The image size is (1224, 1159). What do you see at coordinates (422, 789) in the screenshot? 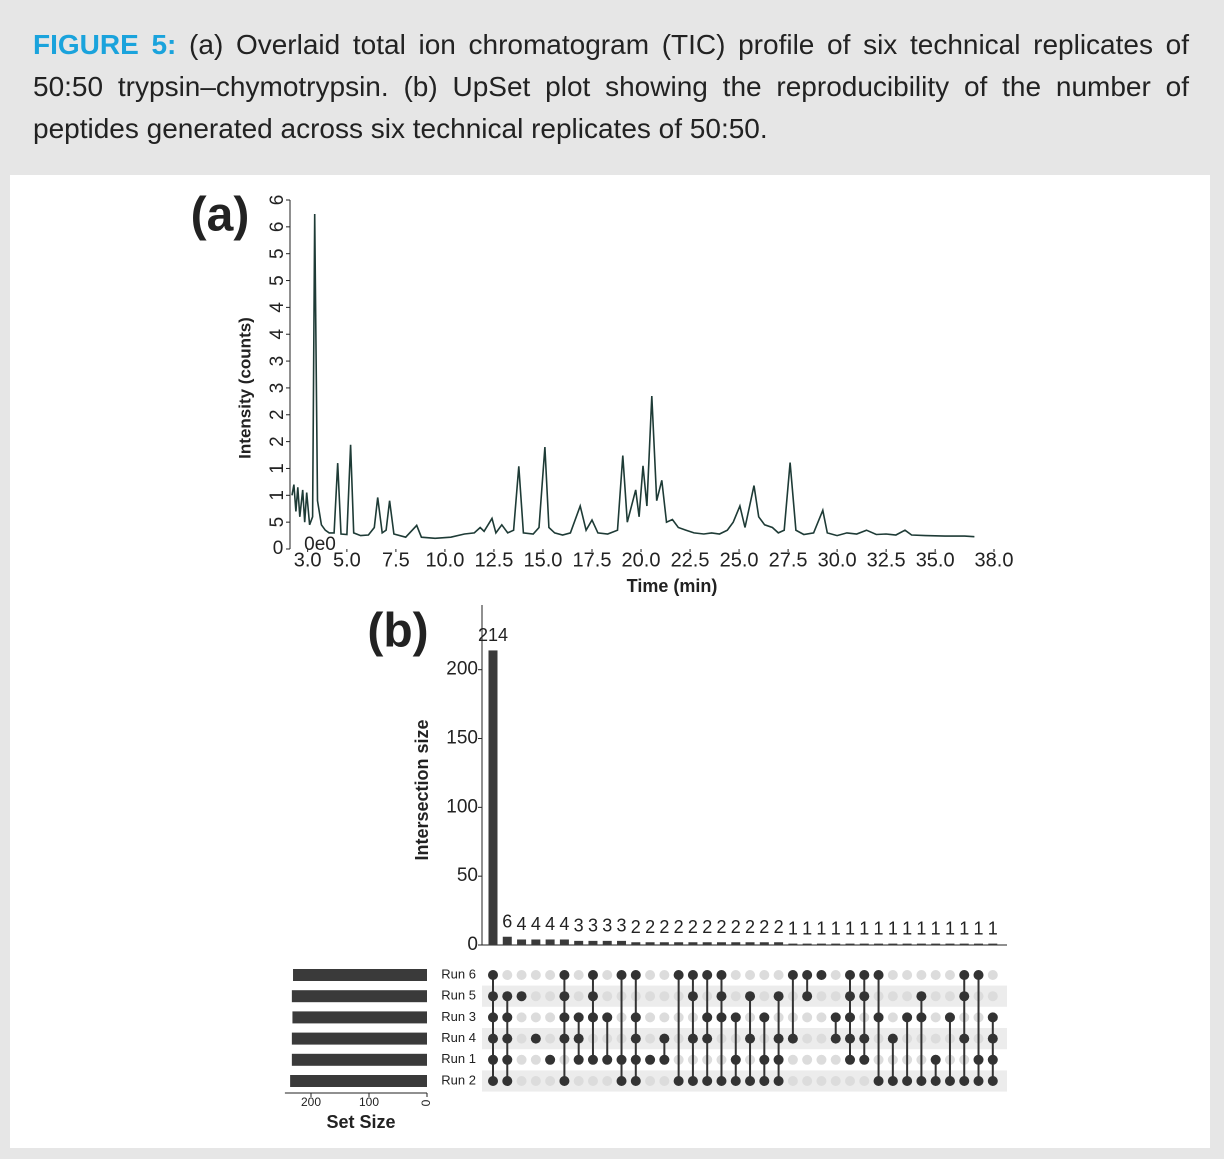
I see `y-axis-label: Intersection size` at bounding box center [422, 789].